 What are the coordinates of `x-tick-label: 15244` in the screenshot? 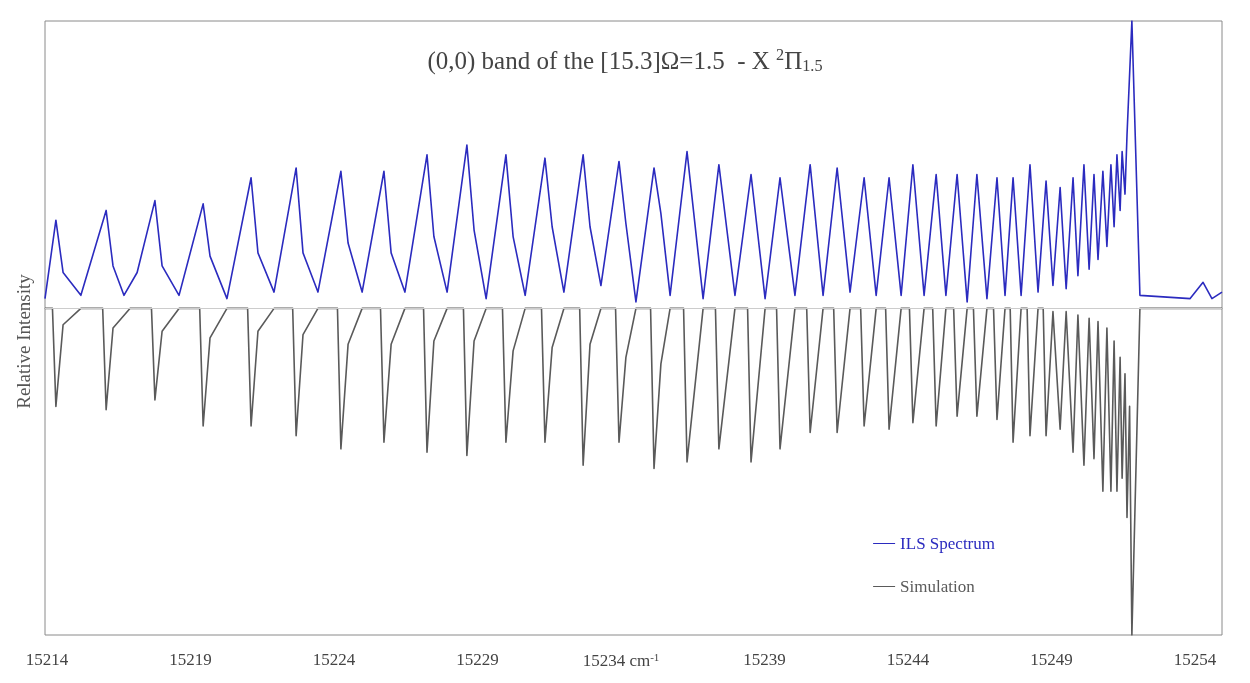 It's located at (908, 659).